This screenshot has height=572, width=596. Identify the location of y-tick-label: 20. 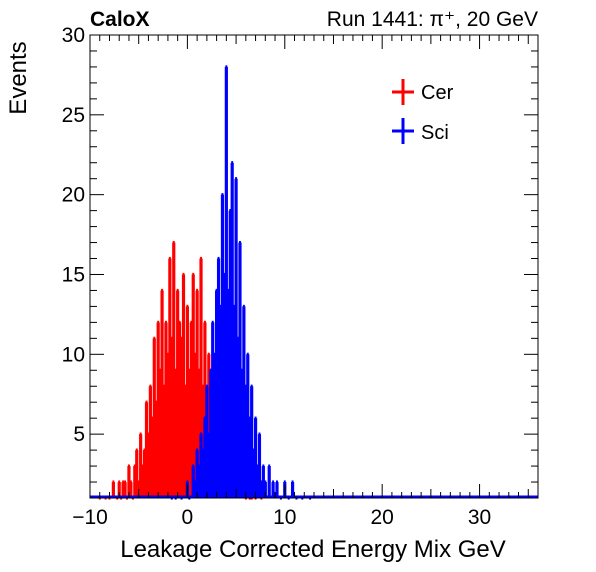
(73, 195).